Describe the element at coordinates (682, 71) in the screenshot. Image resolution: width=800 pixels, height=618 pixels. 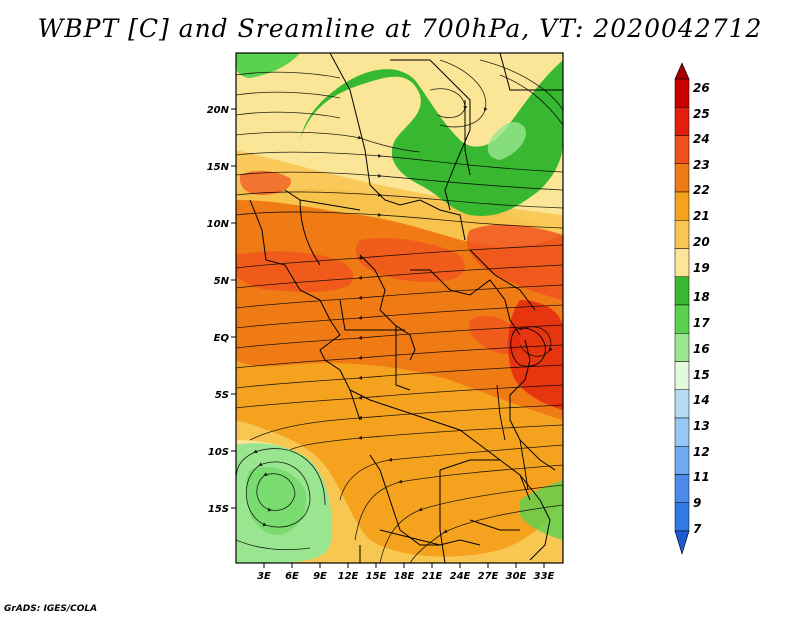
I see `colorbar-top-arrow` at that location.